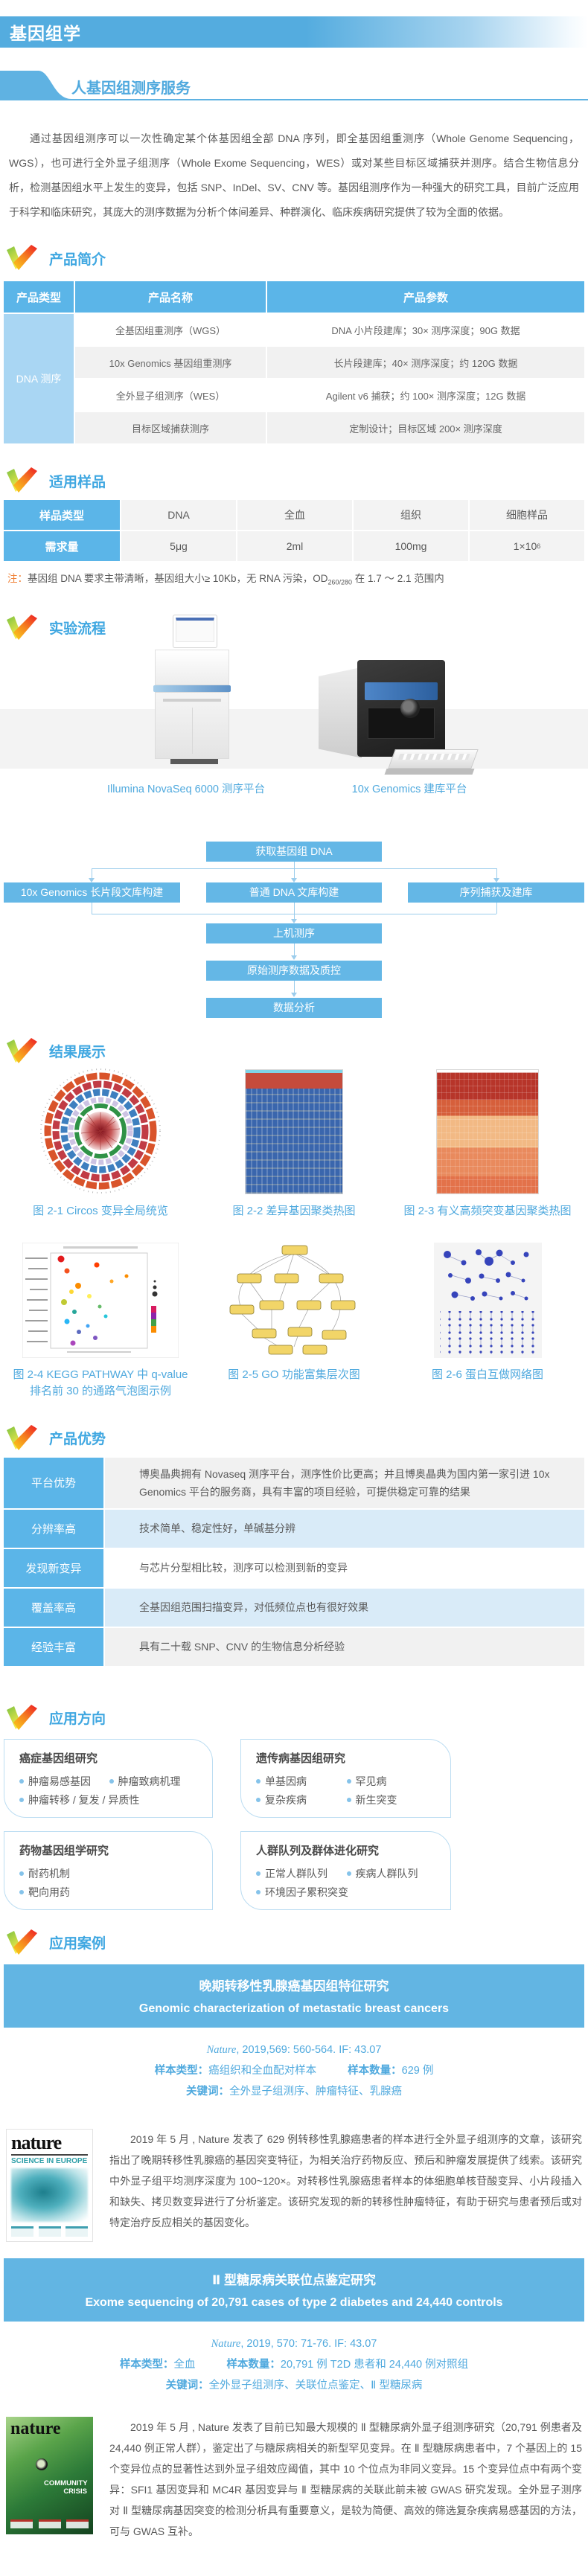 The height and width of the screenshot is (2576, 588). I want to click on section-header-results: 结果展示, so click(294, 1051).